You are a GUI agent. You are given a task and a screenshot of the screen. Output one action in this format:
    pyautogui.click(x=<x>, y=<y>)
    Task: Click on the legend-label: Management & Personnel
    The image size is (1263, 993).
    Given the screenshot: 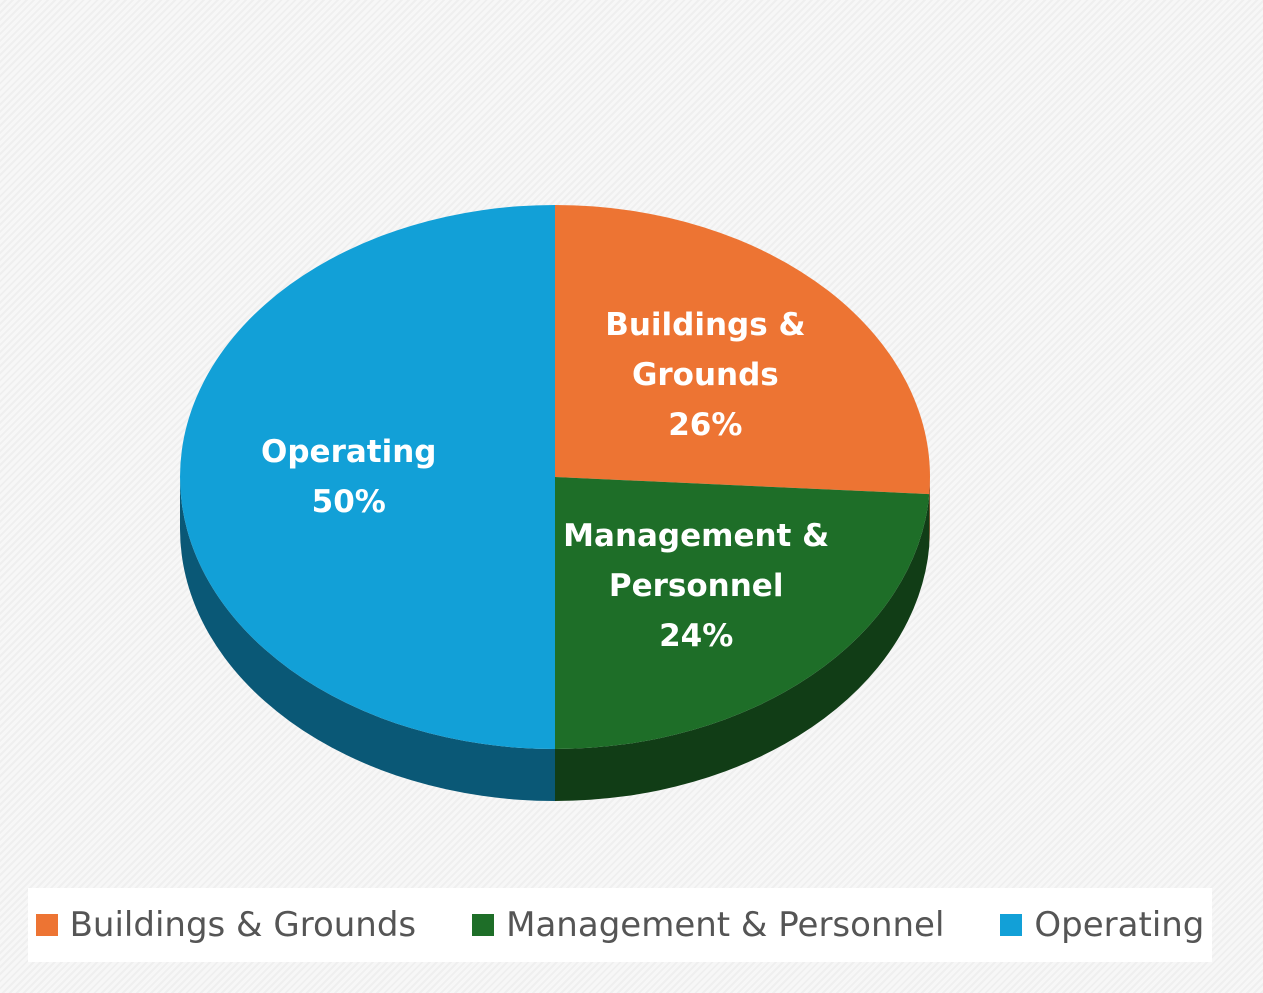 What is the action you would take?
    pyautogui.click(x=725, y=925)
    